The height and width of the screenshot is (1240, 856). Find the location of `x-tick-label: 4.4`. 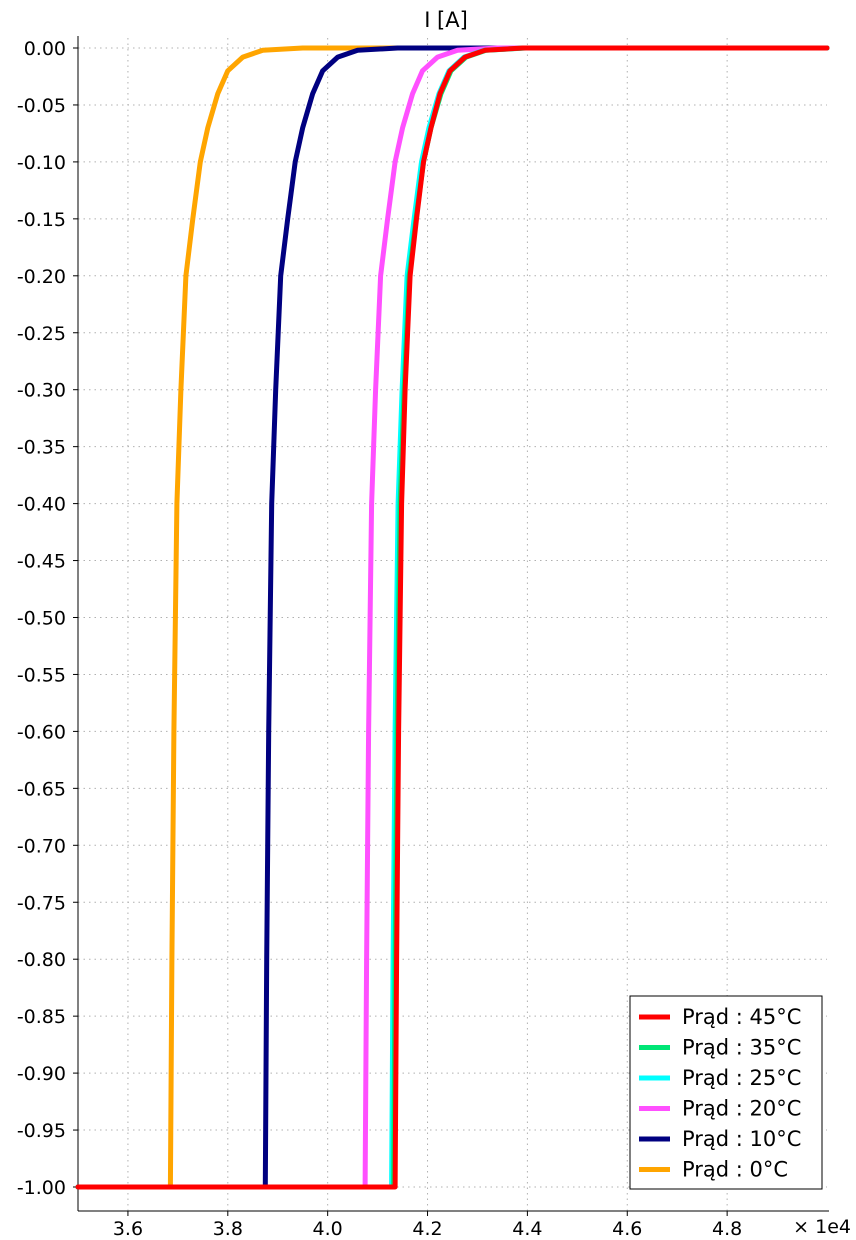

x-tick-label: 4.4 is located at coordinates (527, 1229).